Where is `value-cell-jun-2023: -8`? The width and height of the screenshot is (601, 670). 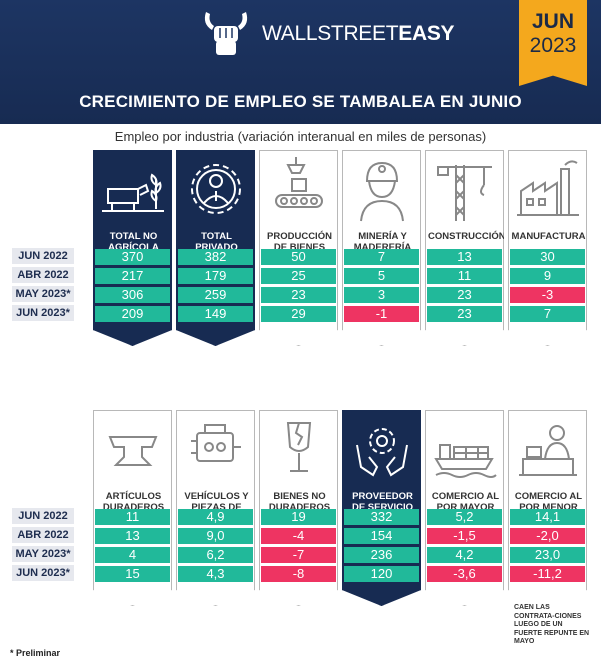 value-cell-jun-2023: -8 is located at coordinates (298, 574).